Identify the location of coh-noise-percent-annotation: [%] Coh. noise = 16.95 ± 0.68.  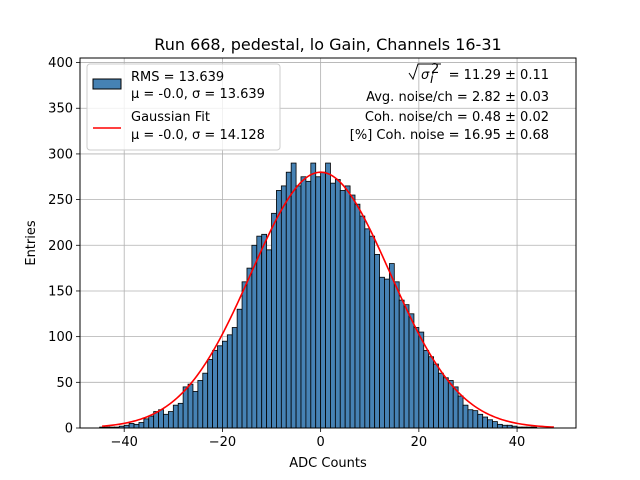
(449, 135).